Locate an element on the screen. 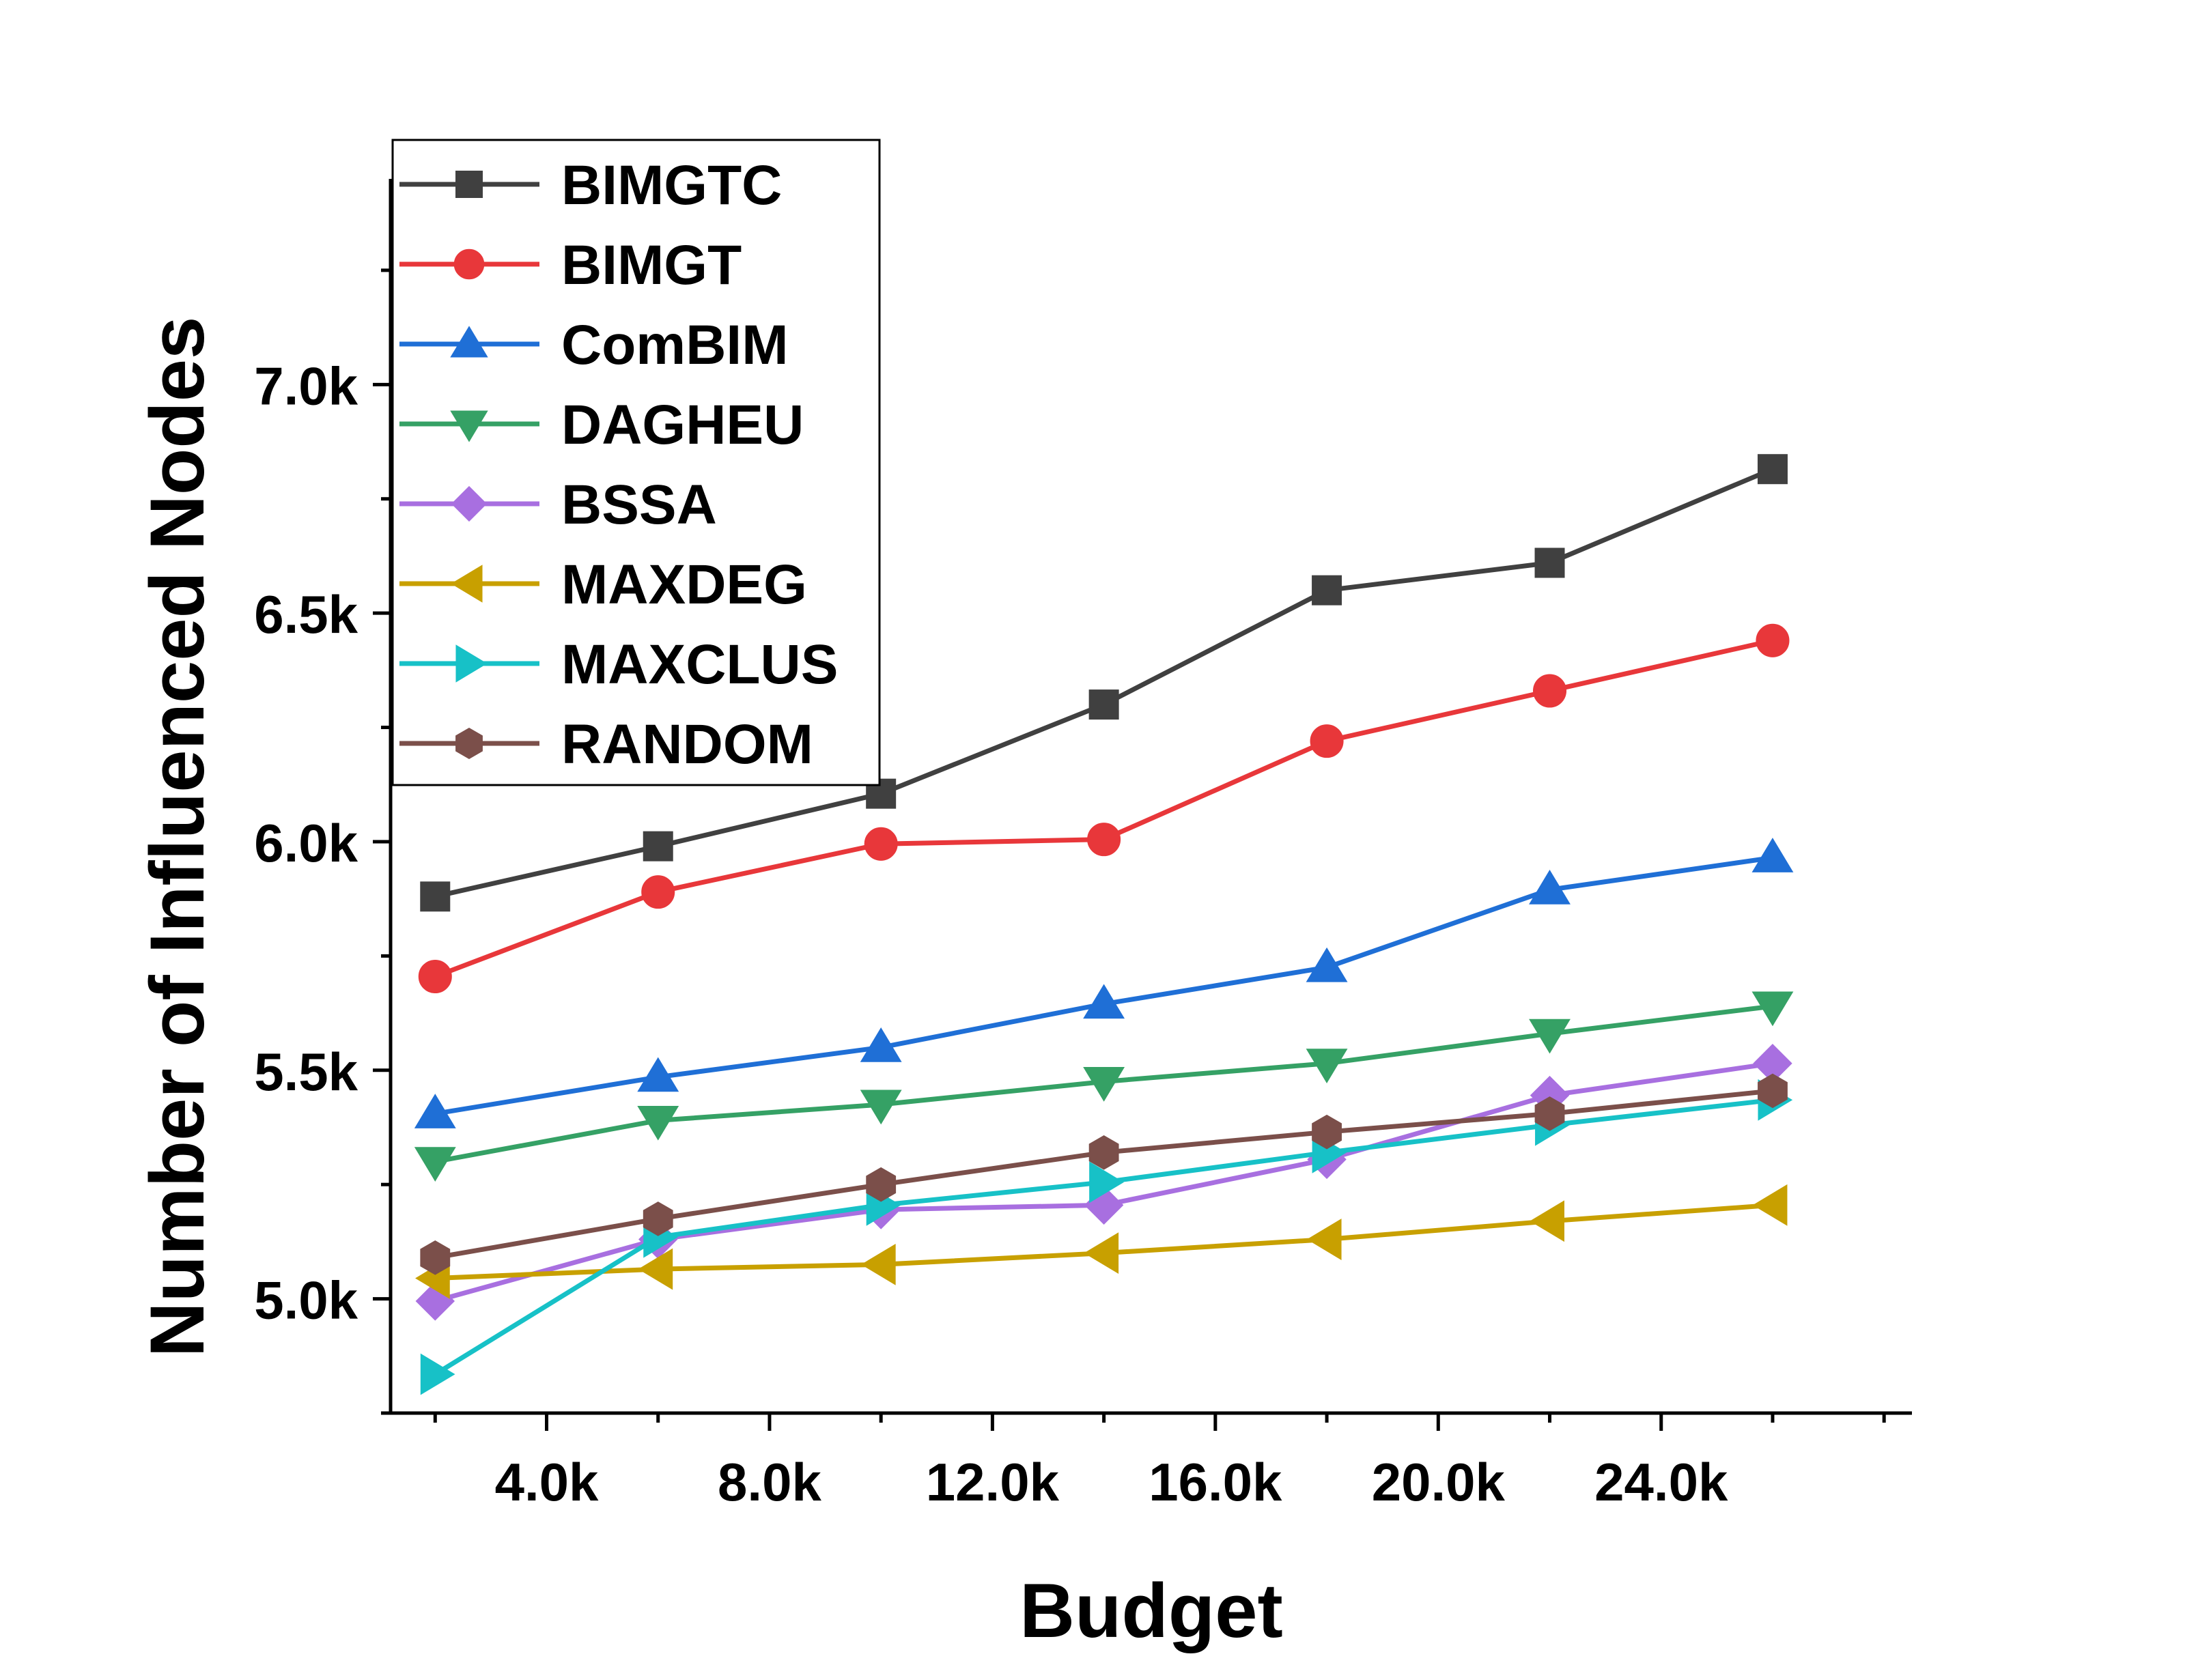 This screenshot has height=1680, width=2196. legend-label-bssa: BSSA is located at coordinates (639, 505).